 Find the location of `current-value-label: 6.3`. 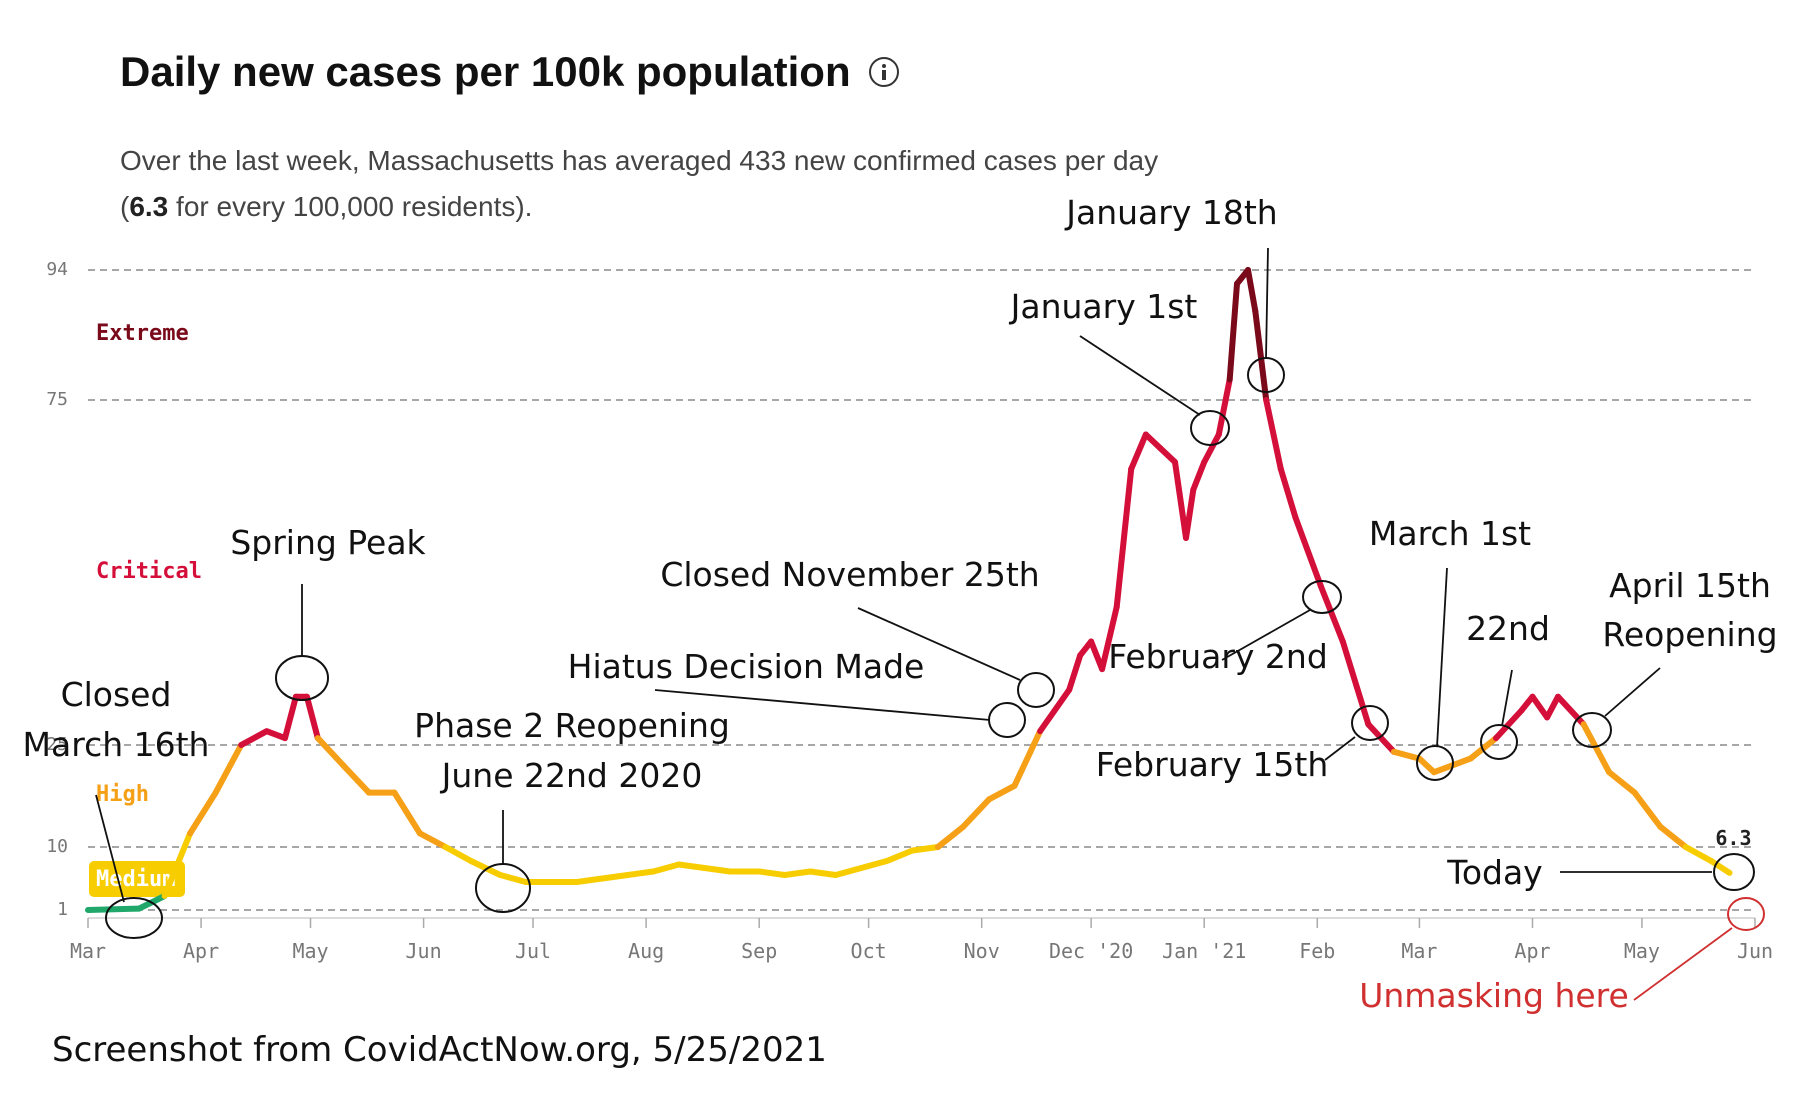

current-value-label: 6.3 is located at coordinates (1733, 838).